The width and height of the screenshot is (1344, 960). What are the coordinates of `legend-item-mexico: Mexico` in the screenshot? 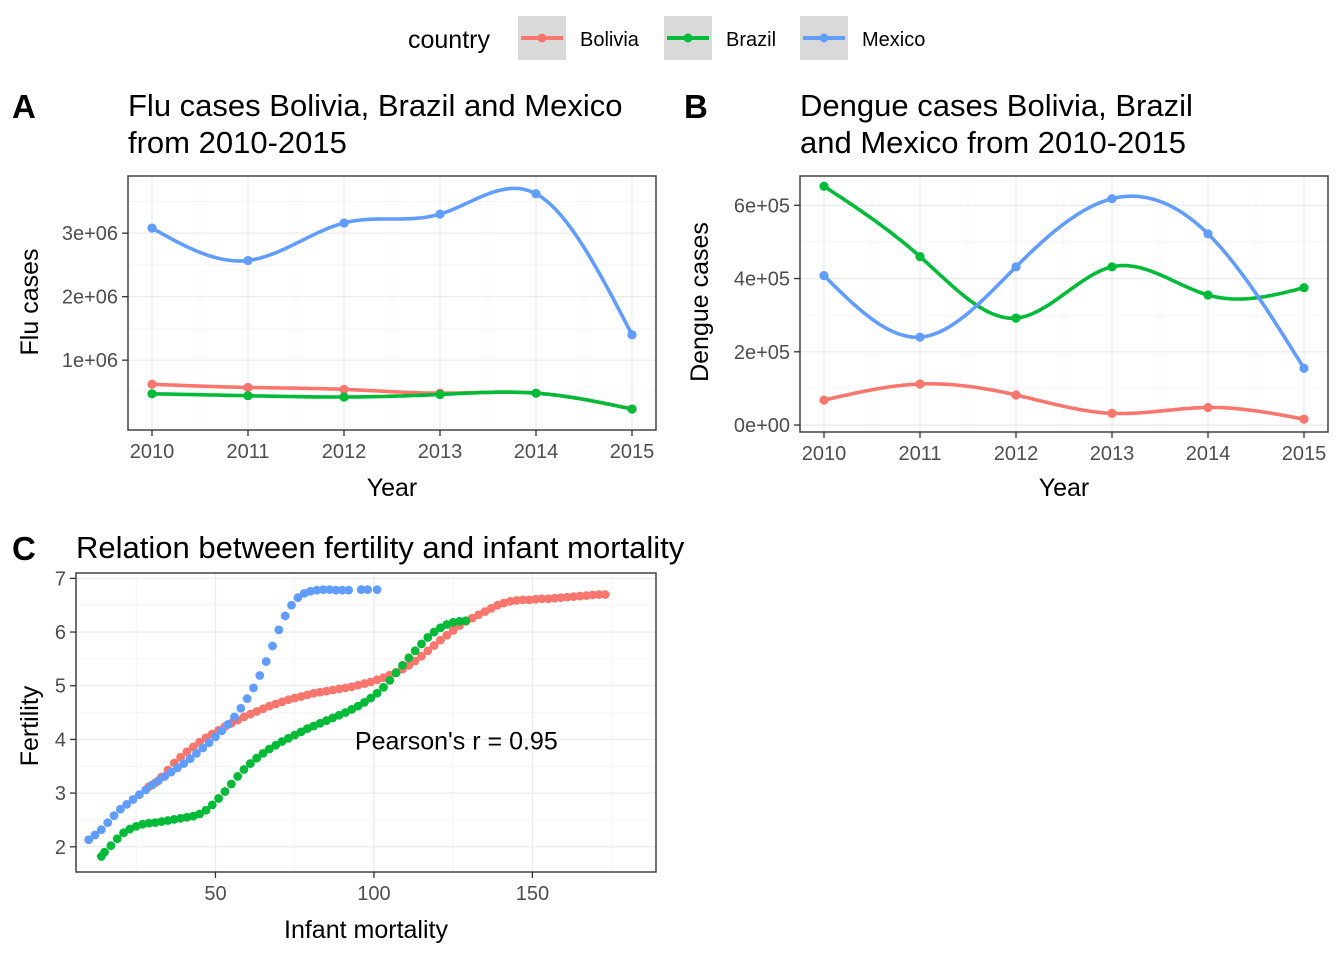 It's located at (862, 38).